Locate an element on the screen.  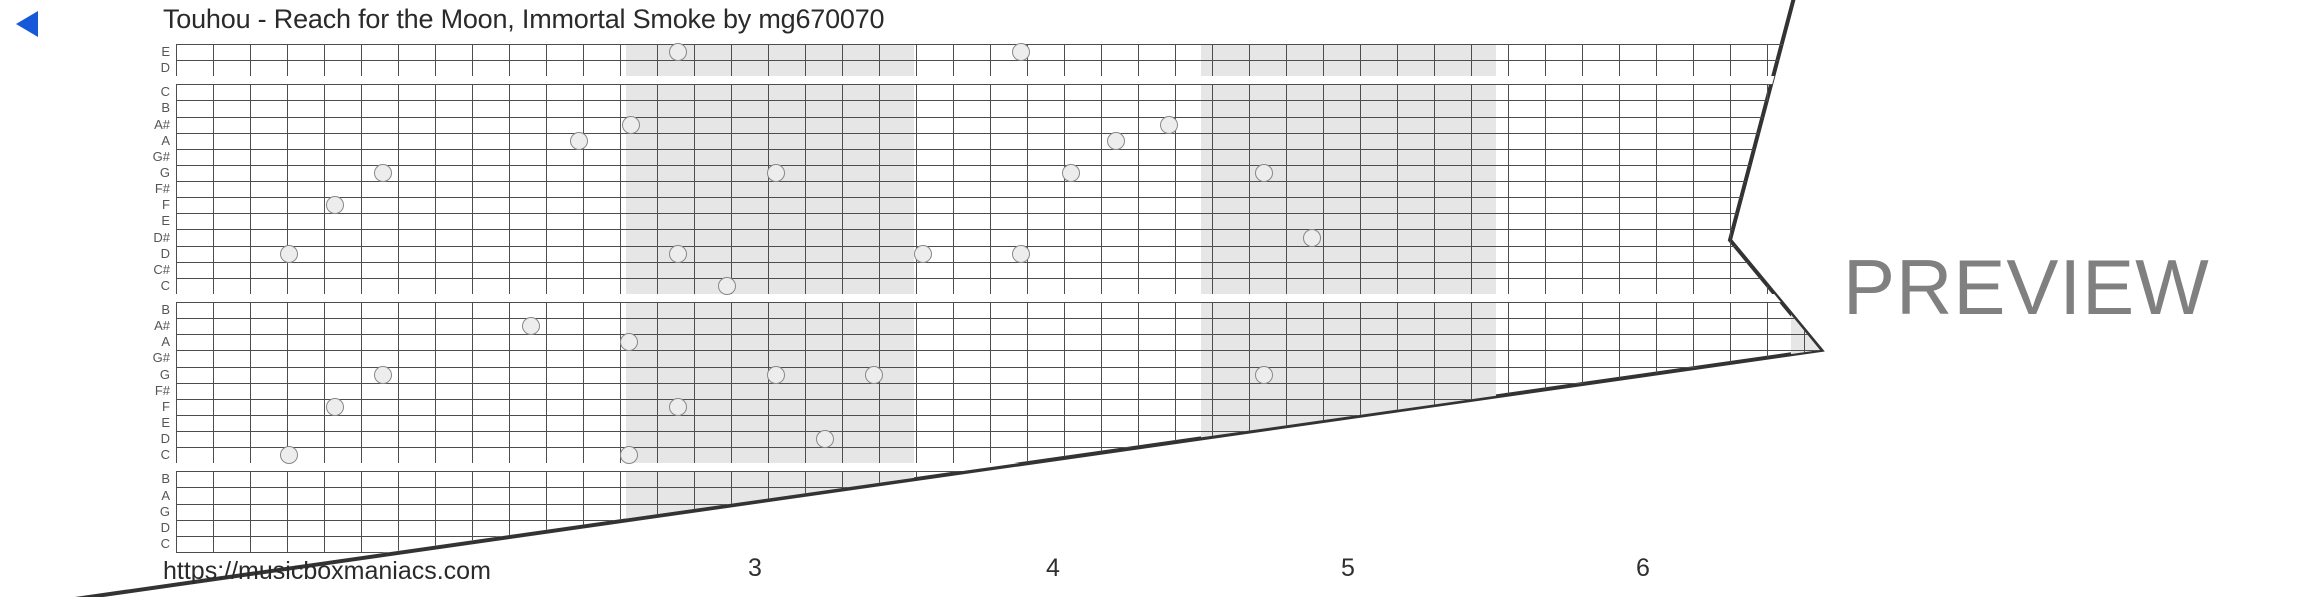
measure-number: 4 is located at coordinates (1053, 568).